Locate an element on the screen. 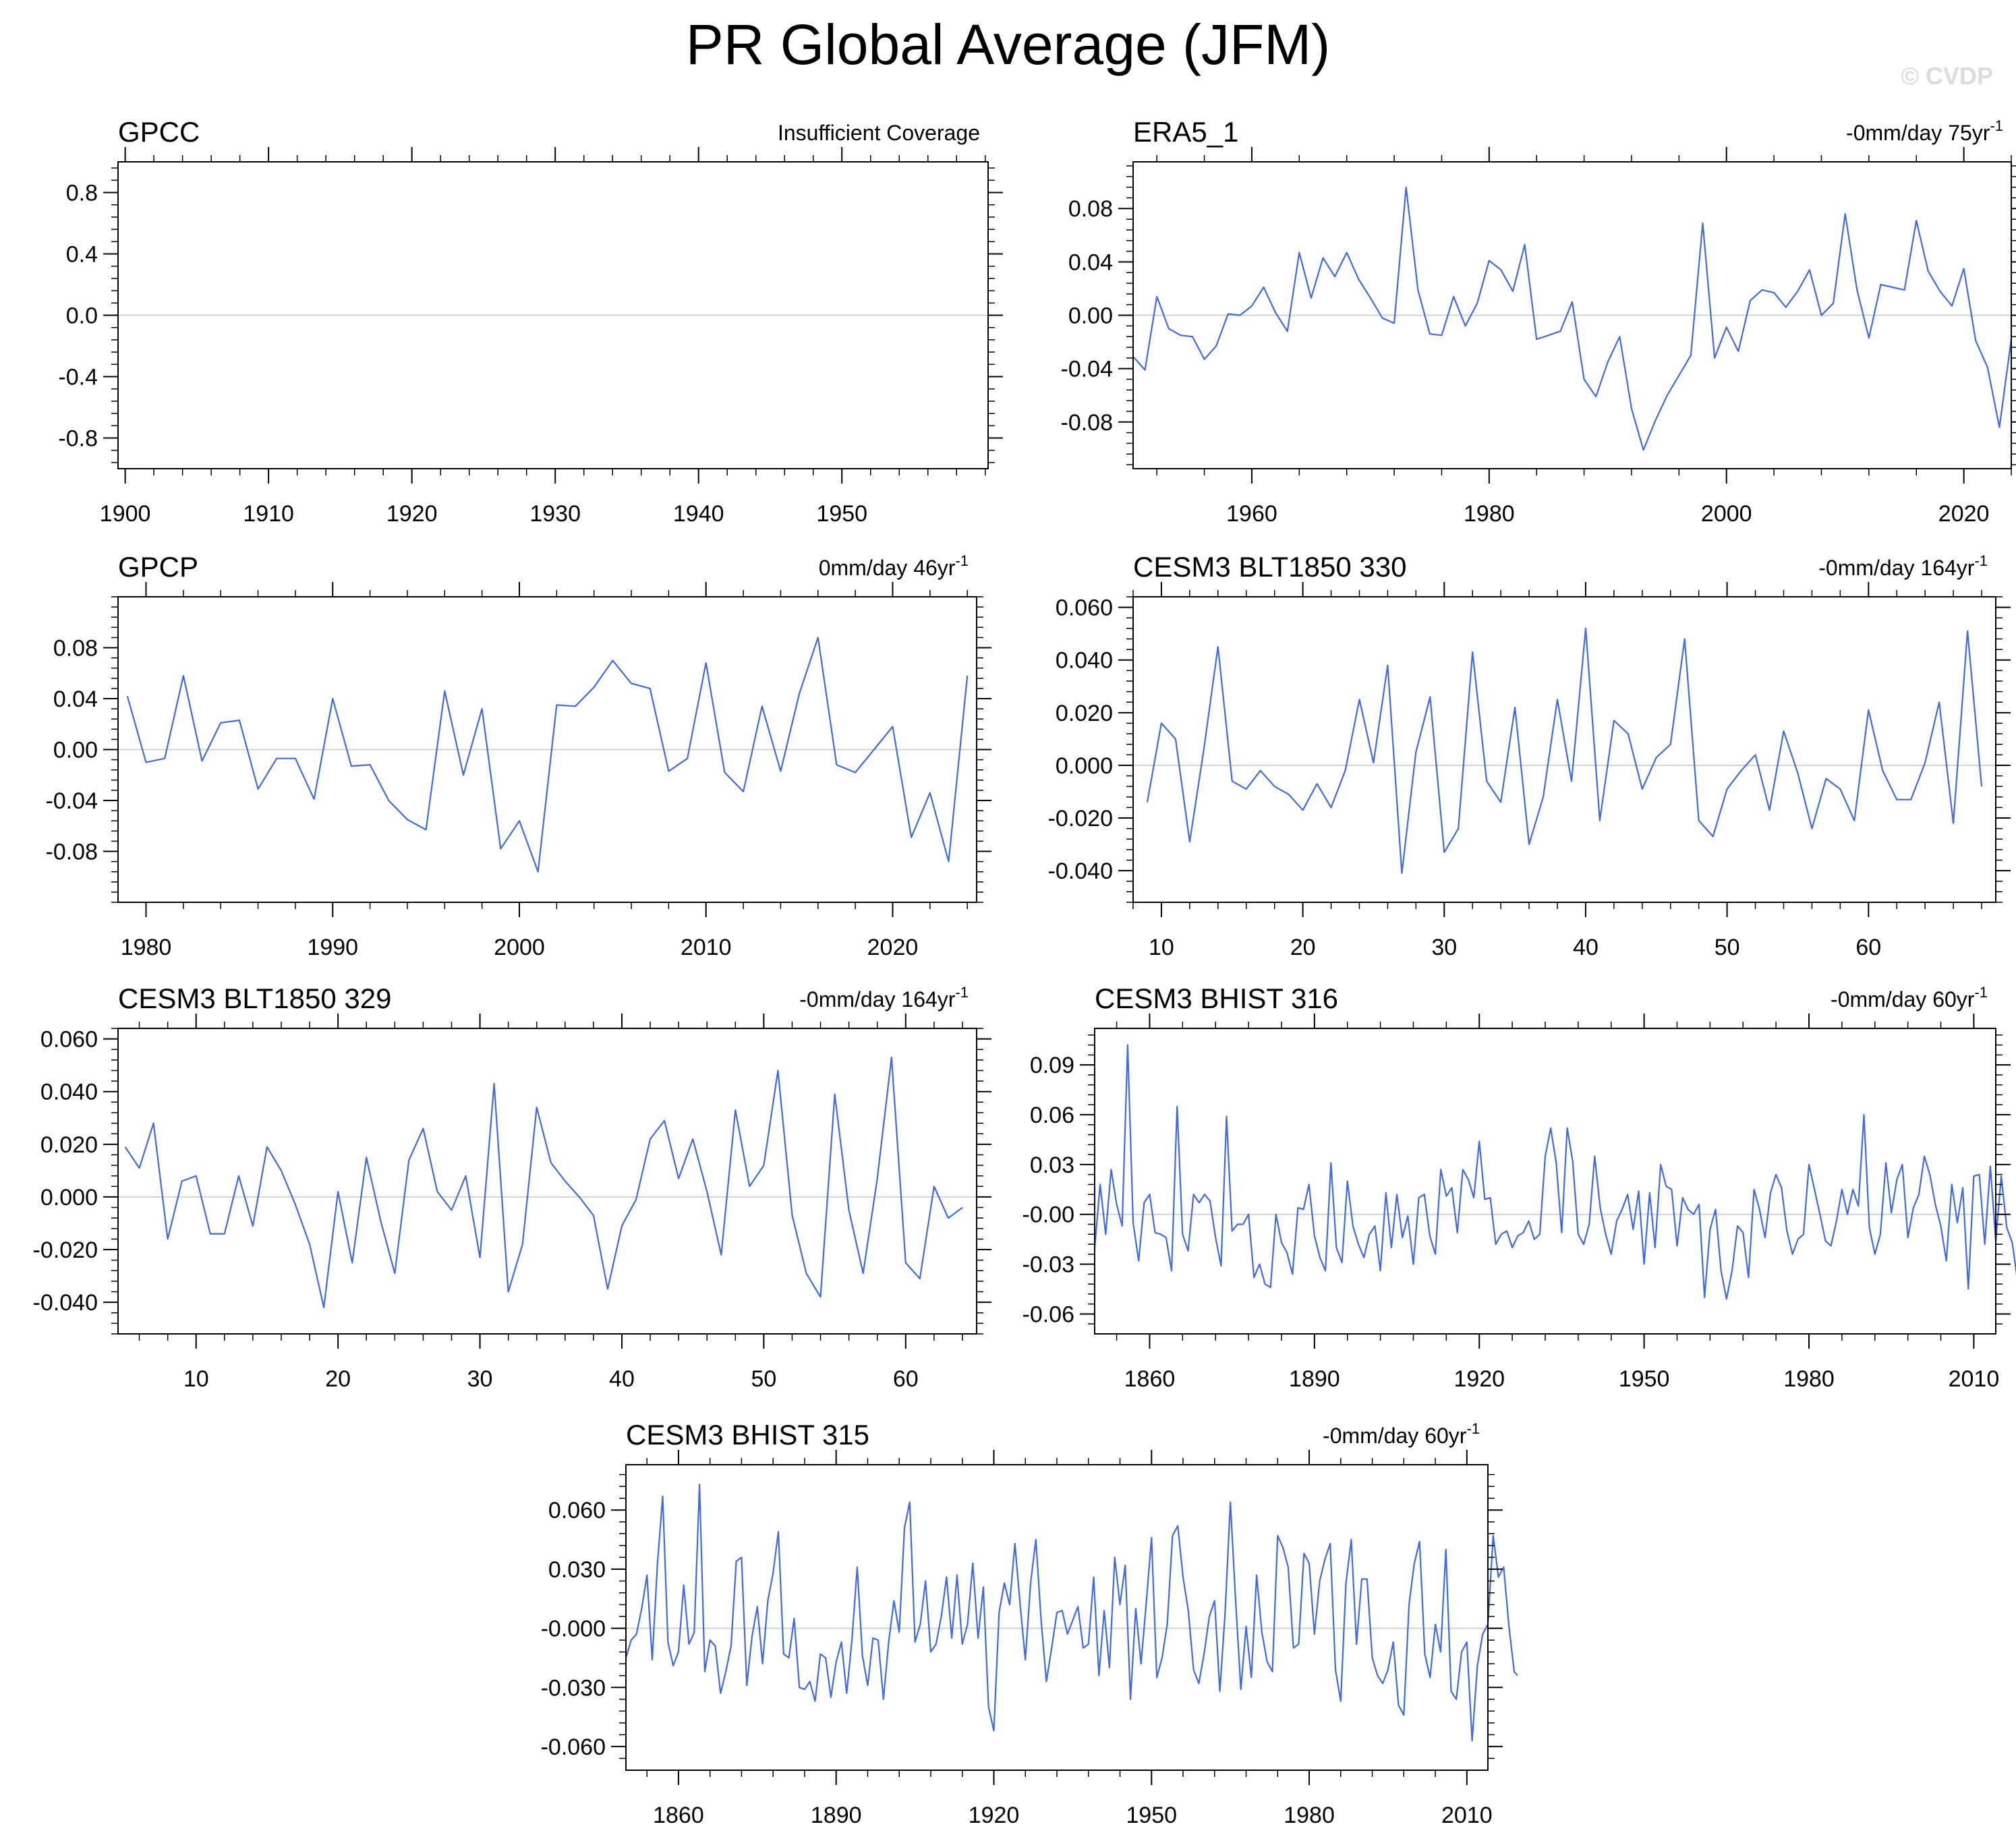 The image size is (2016, 1841). panel-title: GPCC is located at coordinates (159, 132).